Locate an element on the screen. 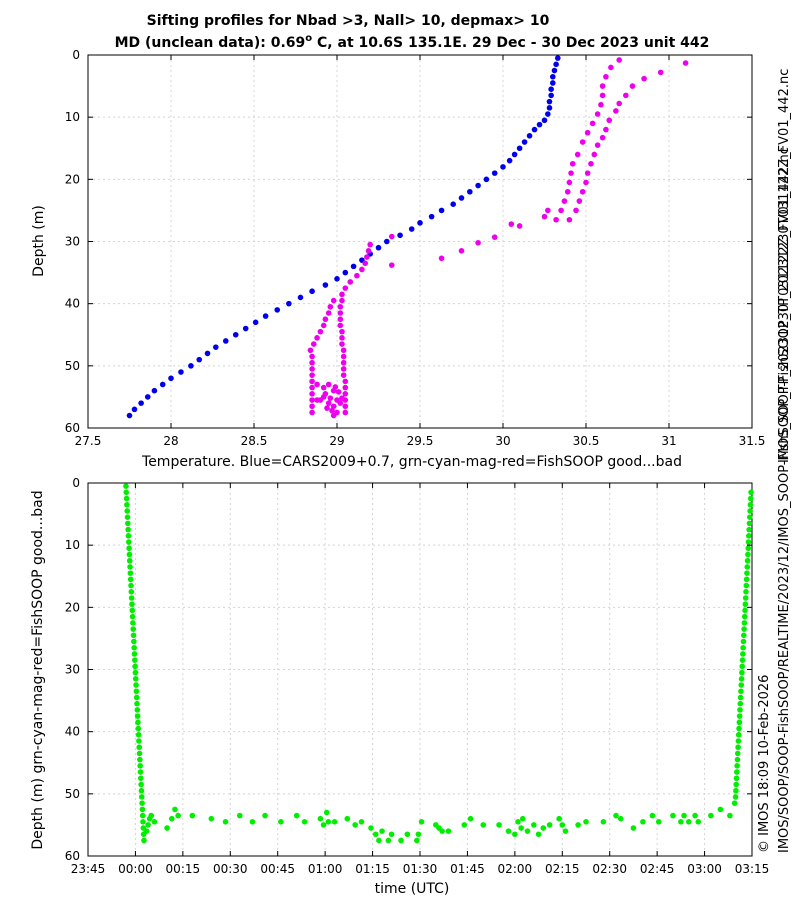 The width and height of the screenshot is (800, 900). y-tick-label: 30 is located at coordinates (72, 670).